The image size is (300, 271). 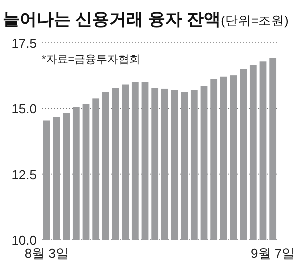 What do you see at coordinates (24, 109) in the screenshot?
I see `y-tick-label: 15.0` at bounding box center [24, 109].